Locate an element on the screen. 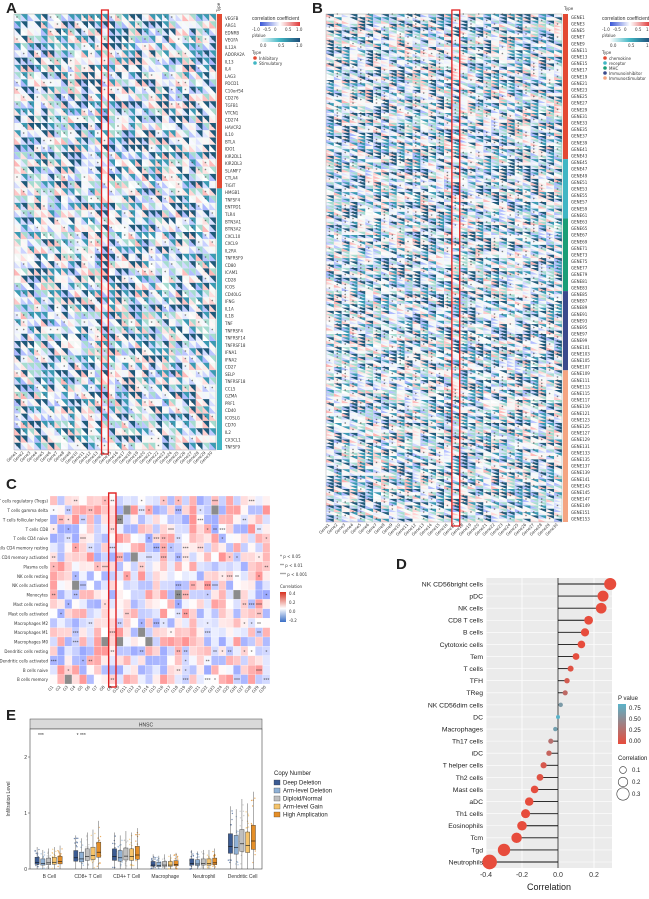 This screenshot has width=649, height=899. a-row-label: IFNA2 is located at coordinates (231, 359).